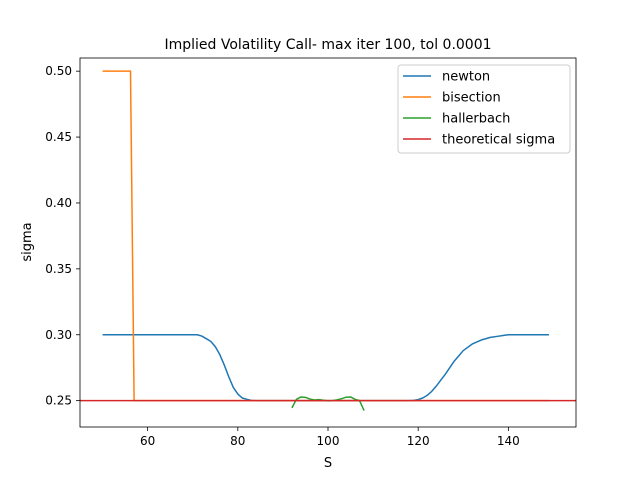 This screenshot has width=640, height=480. Describe the element at coordinates (508, 441) in the screenshot. I see `x-tick-label: 140` at that location.